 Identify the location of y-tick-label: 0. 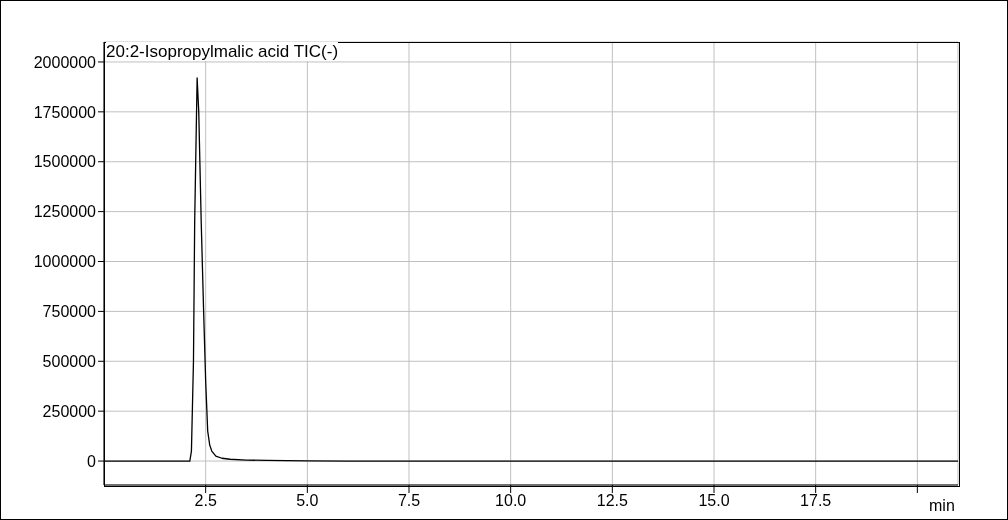
(92, 461).